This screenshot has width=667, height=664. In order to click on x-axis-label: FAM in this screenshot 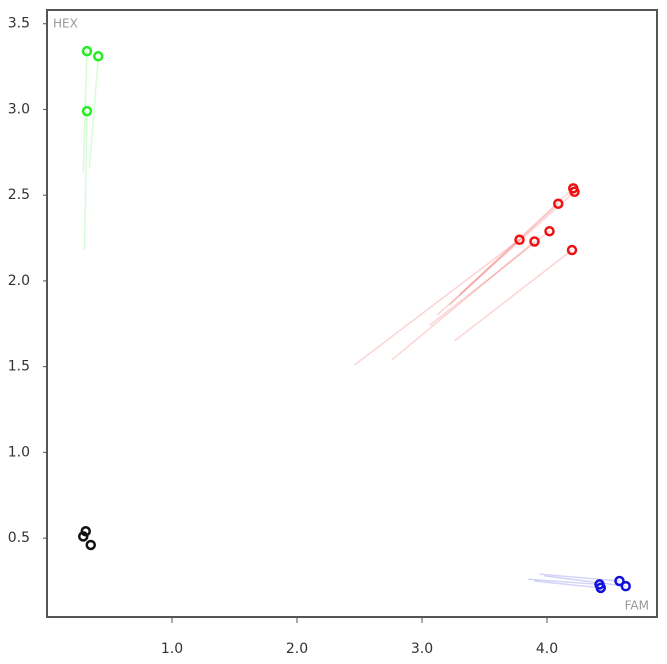, I will do `click(637, 606)`.